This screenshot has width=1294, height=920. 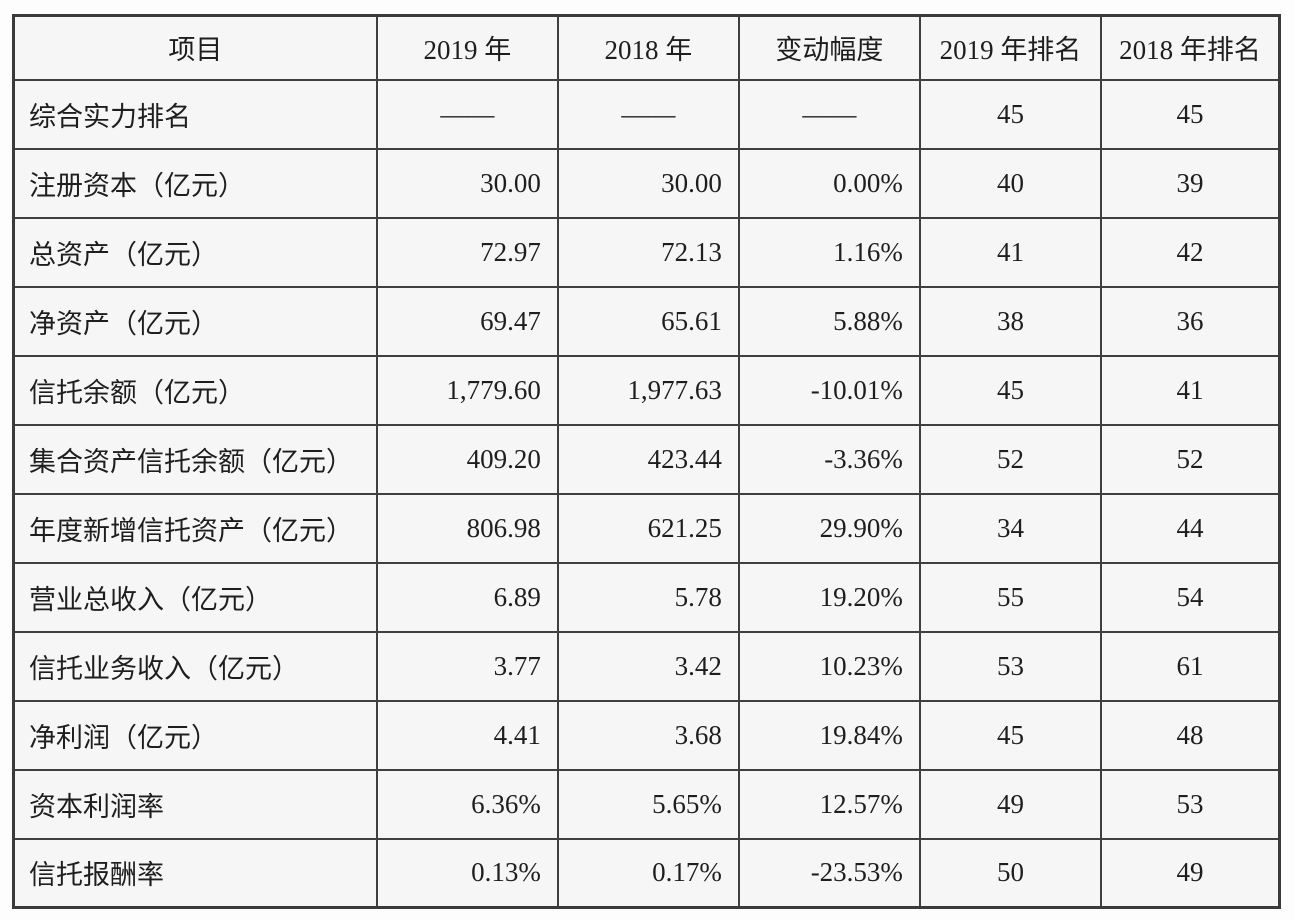 I want to click on cell-rank-2019: 55, so click(x=1010, y=597).